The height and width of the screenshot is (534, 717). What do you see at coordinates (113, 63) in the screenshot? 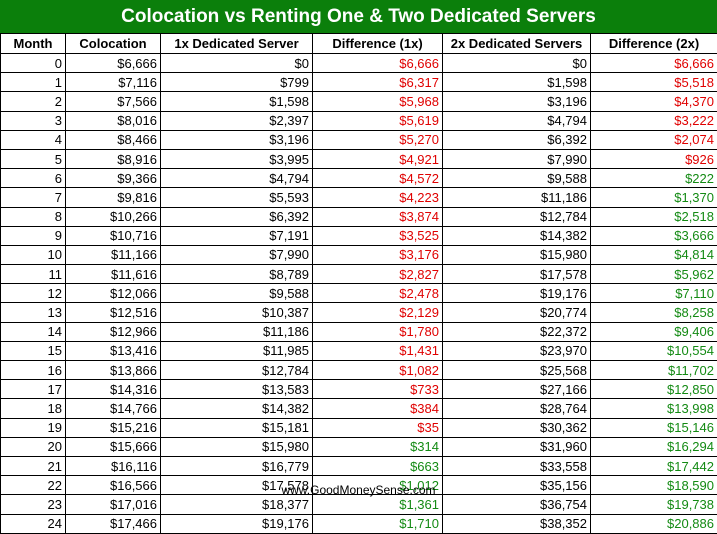
I see `colocation-cell: $6,666` at bounding box center [113, 63].